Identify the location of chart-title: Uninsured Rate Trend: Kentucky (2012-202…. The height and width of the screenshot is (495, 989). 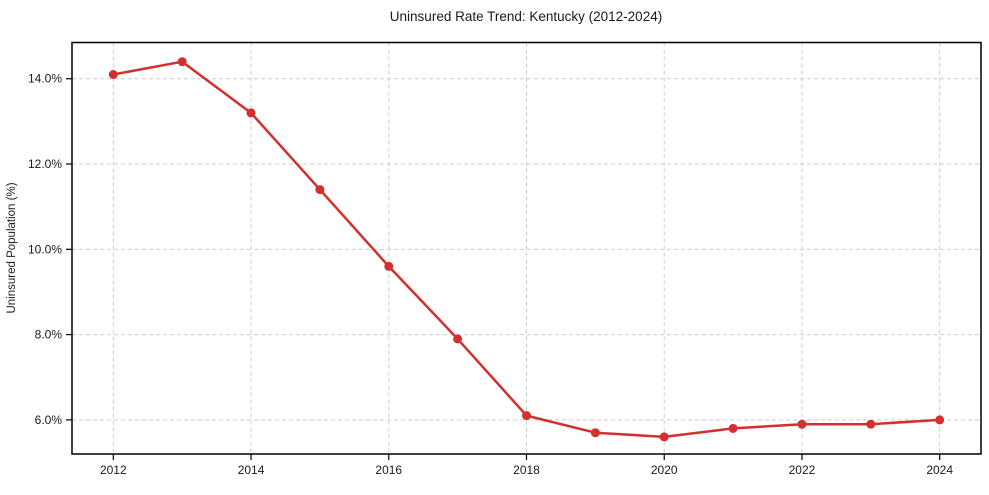
(526, 16).